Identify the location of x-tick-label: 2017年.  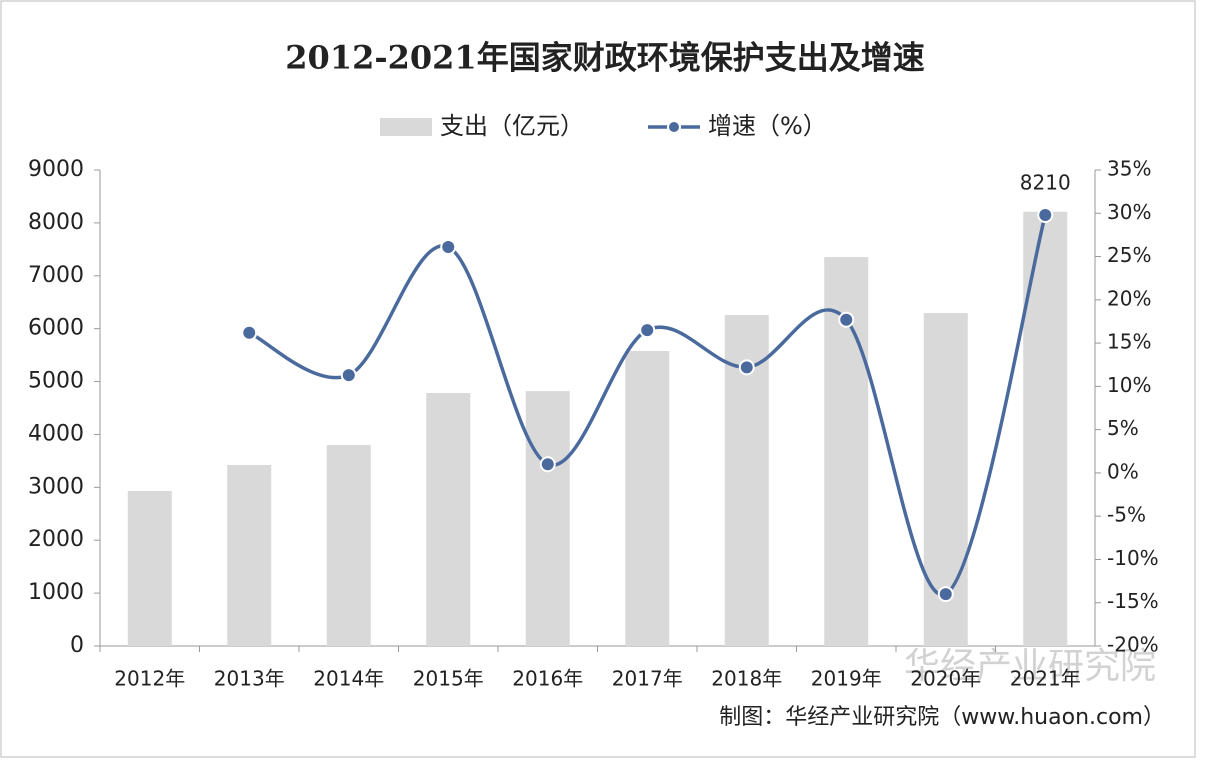
(647, 679).